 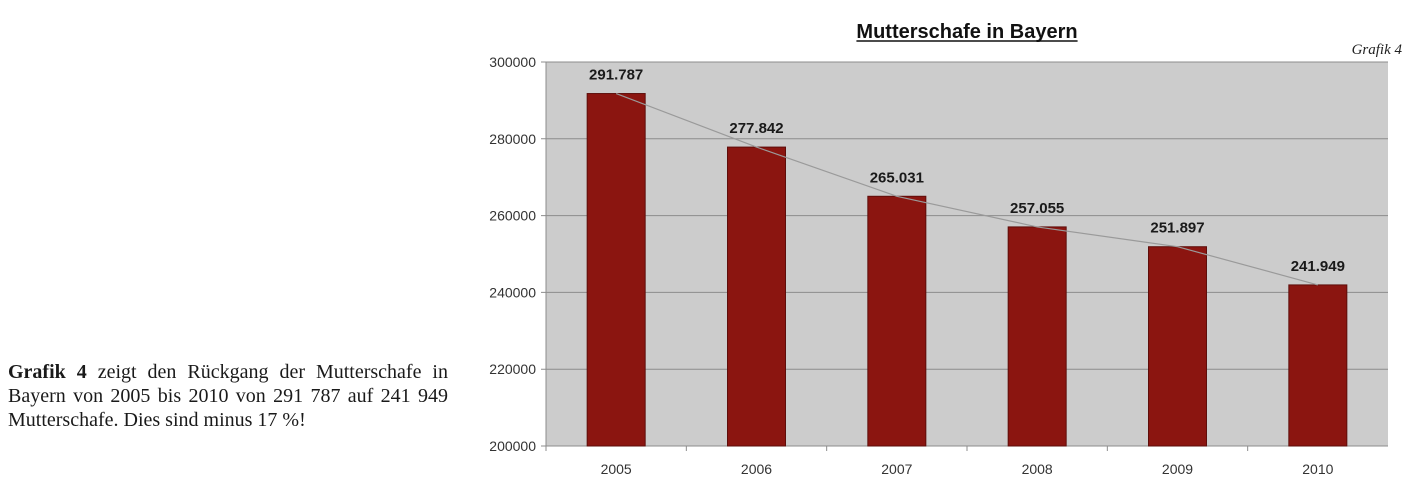 What do you see at coordinates (939, 461) in the screenshot?
I see `x-axis: 2005 2006 2007 2008 2009 2010` at bounding box center [939, 461].